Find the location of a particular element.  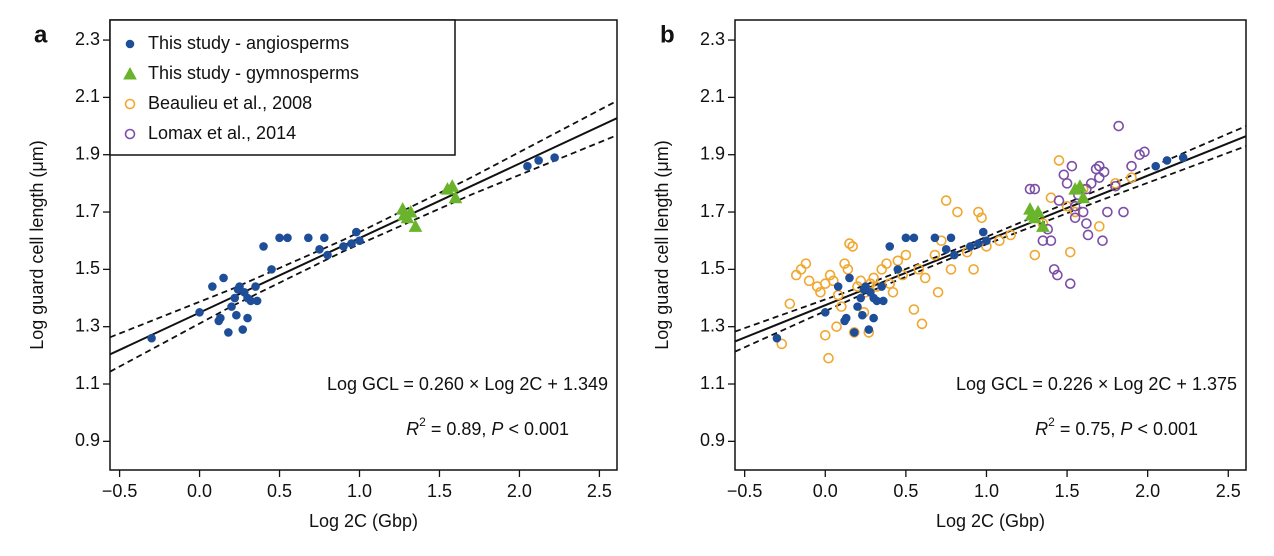

legend-label: Lomax et al., 2014 is located at coordinates (222, 133).